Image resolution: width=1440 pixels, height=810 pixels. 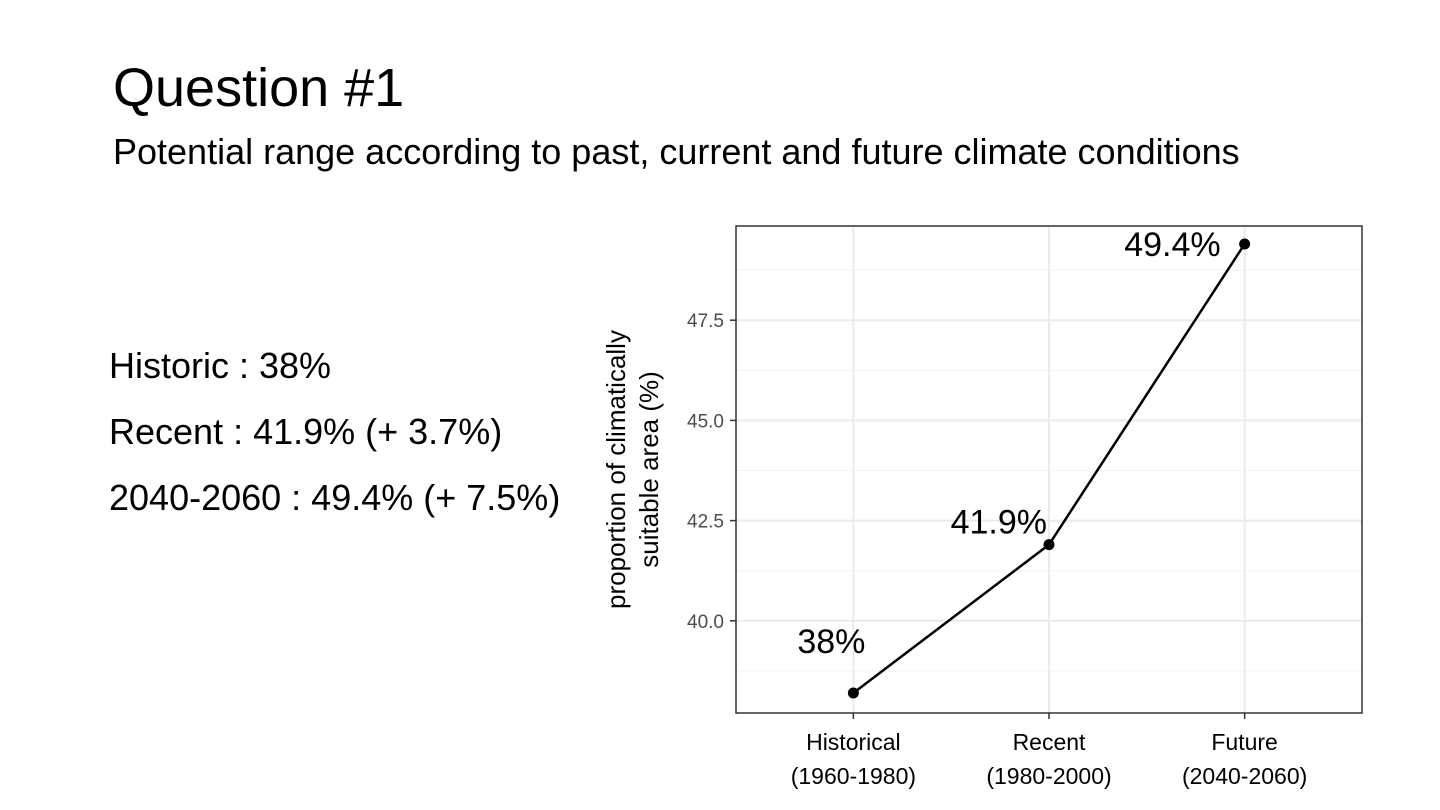 What do you see at coordinates (831, 642) in the screenshot?
I see `data-label: 38%` at bounding box center [831, 642].